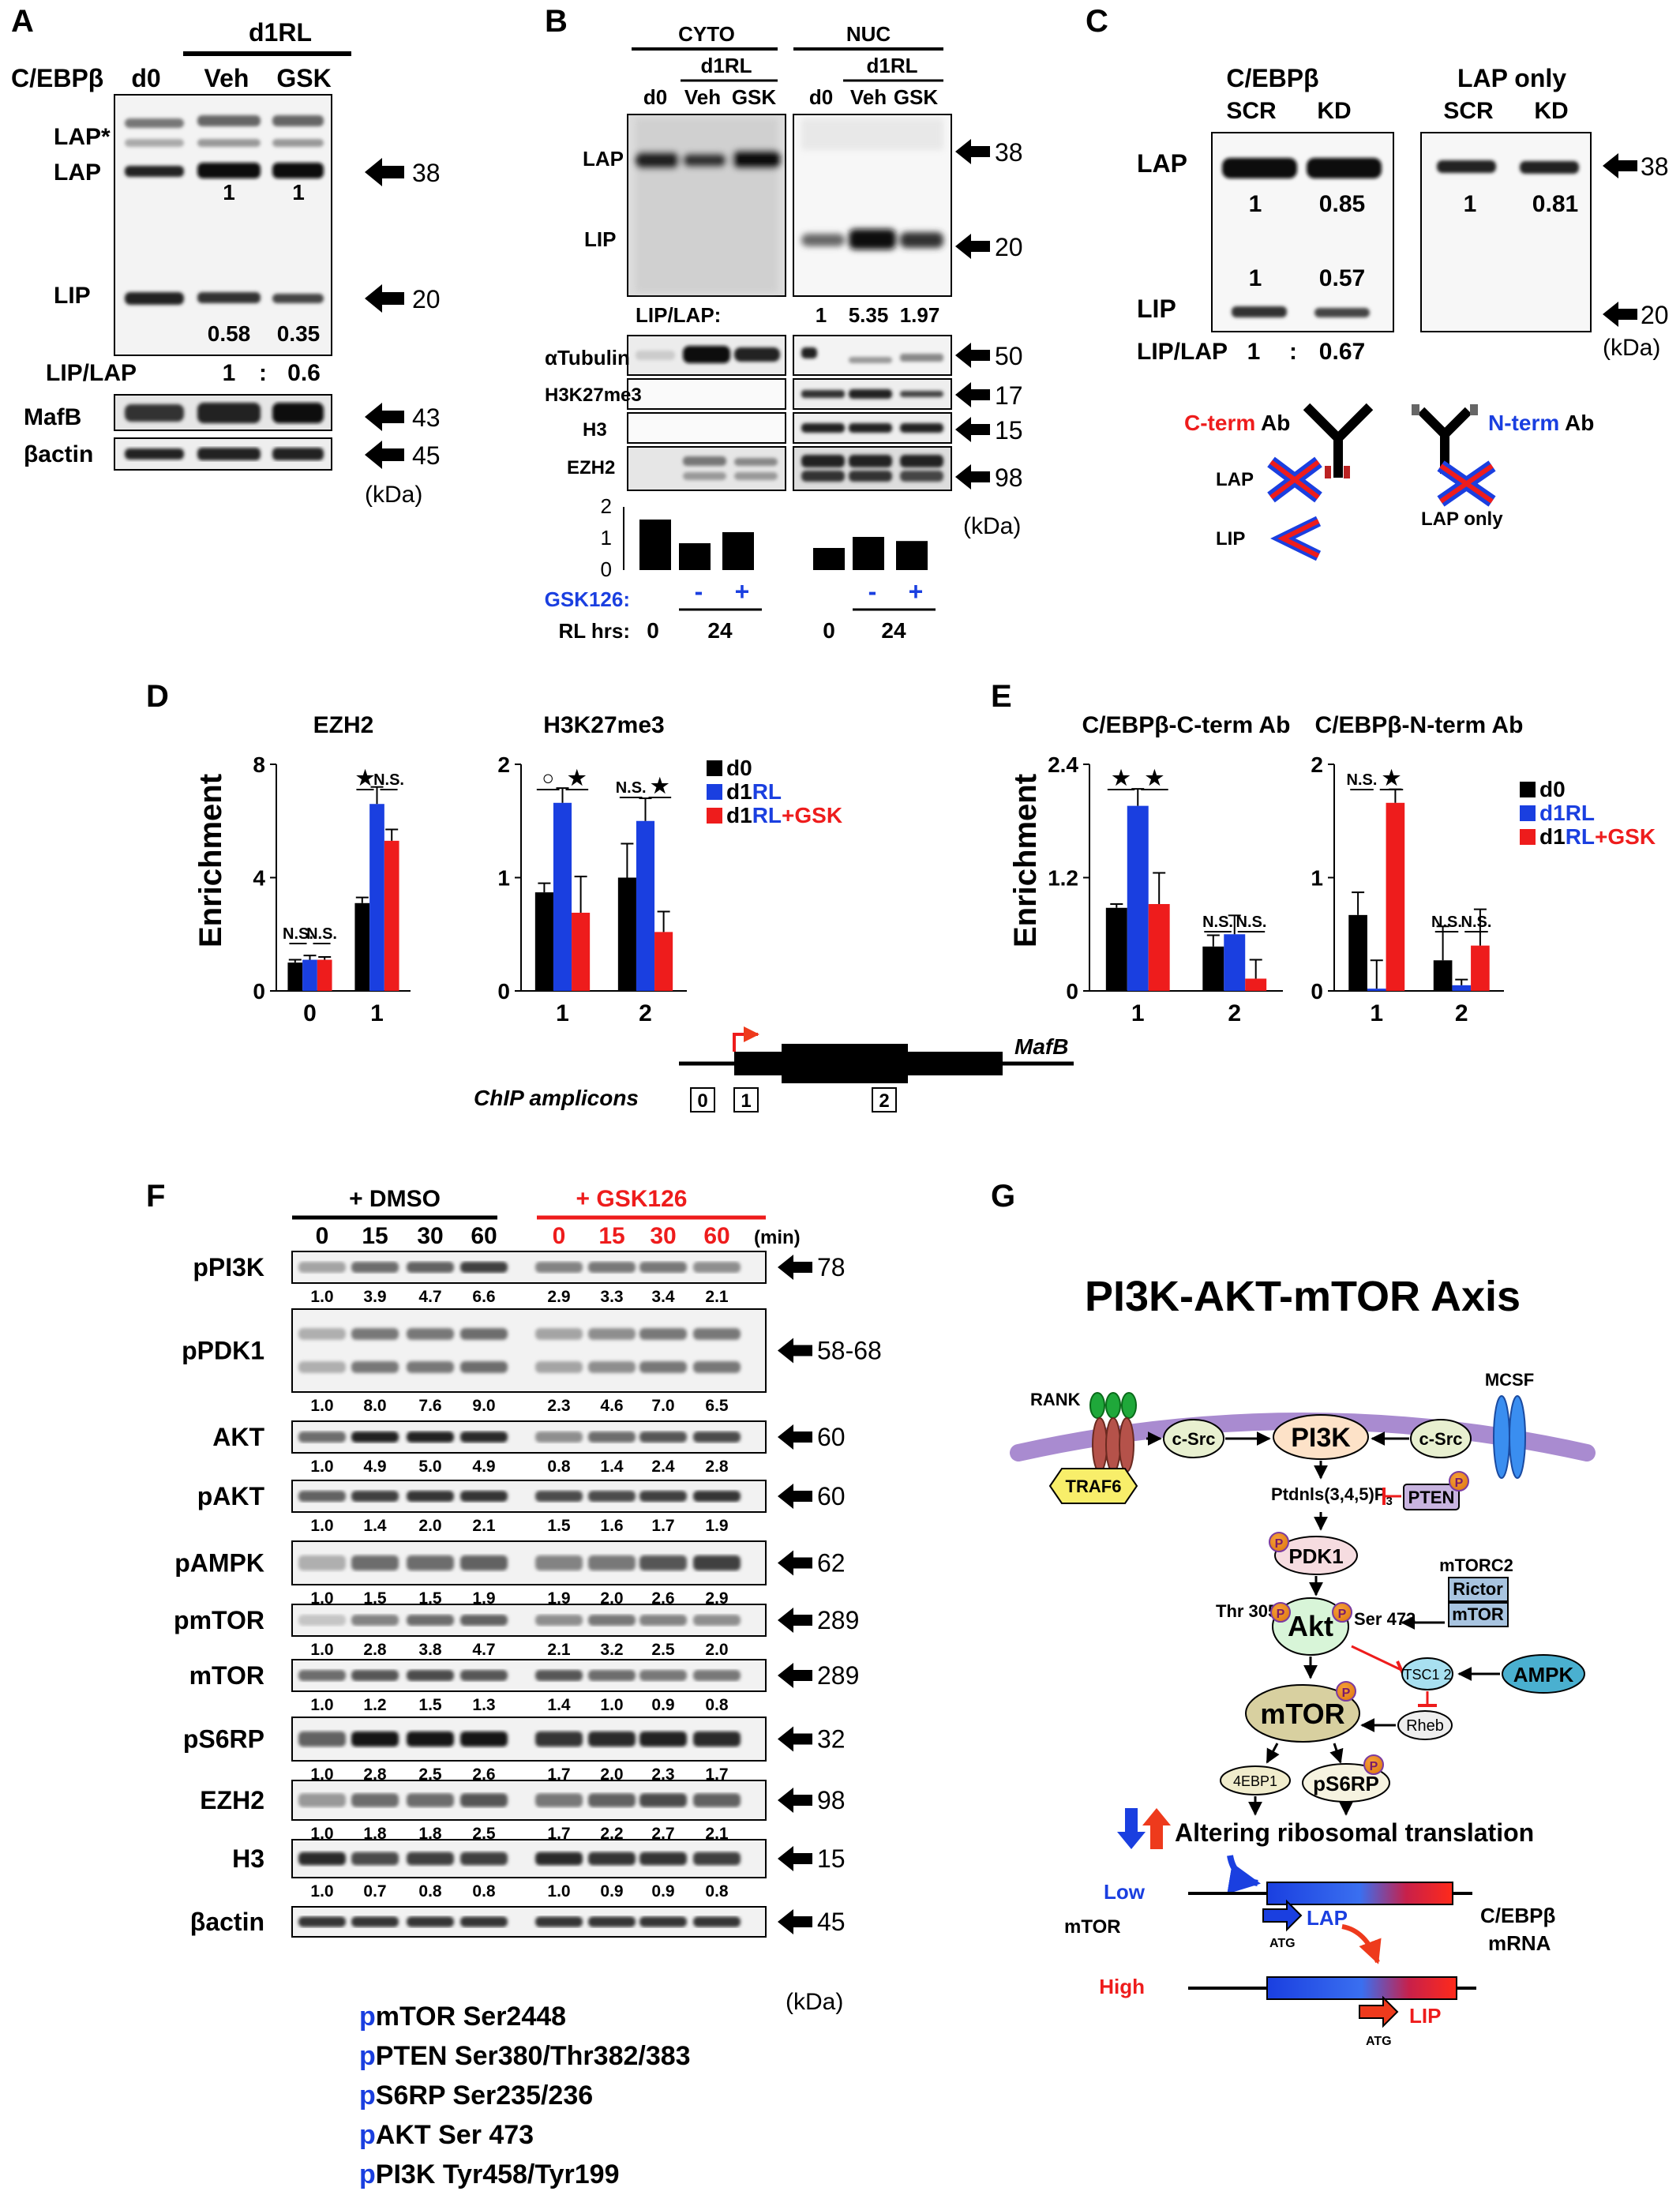 Image resolution: width=1680 pixels, height=2195 pixels. I want to click on blot-row-pPDK1: pPDK1 58-68 1.0 8.0 7.6 9.0 2.3 4.6 7.0 6.5, so click(532, 1361).